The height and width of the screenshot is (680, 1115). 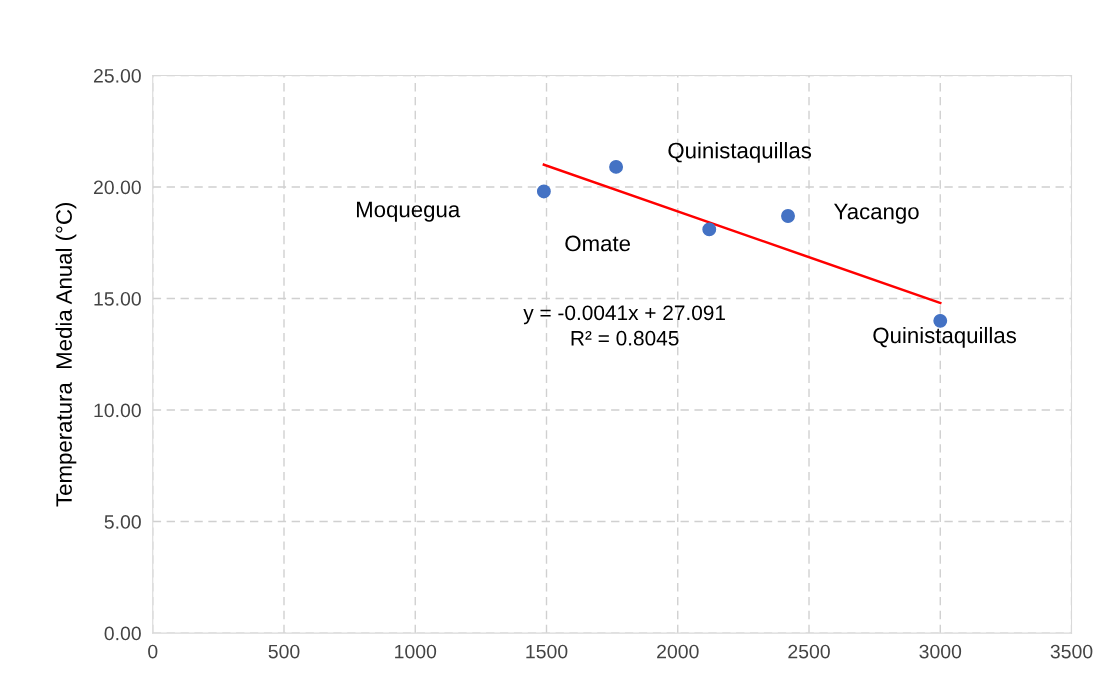 I want to click on y-tick-label: 20.00, so click(x=117, y=187).